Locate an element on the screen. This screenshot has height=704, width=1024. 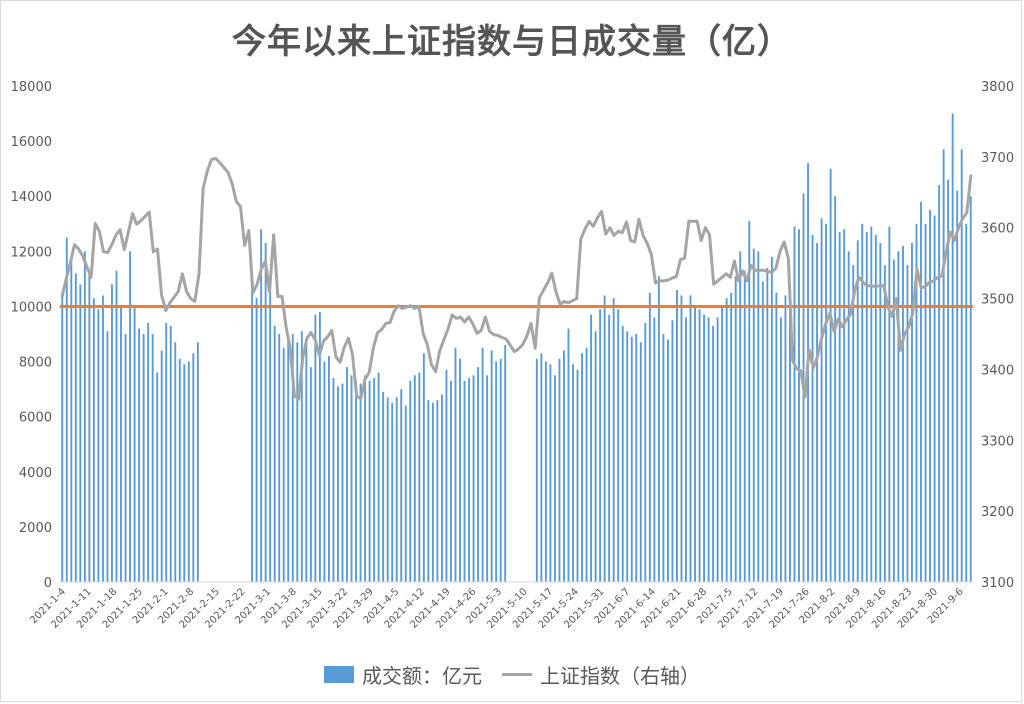
y-right-tick-label: 3700 is located at coordinates (997, 158).